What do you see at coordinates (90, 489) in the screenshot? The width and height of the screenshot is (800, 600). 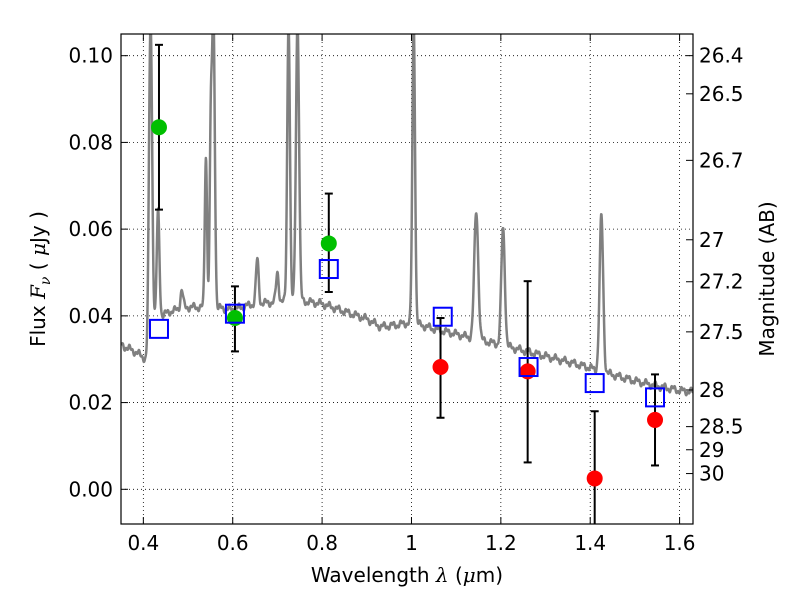 I see `y-tick-label: 0.00` at bounding box center [90, 489].